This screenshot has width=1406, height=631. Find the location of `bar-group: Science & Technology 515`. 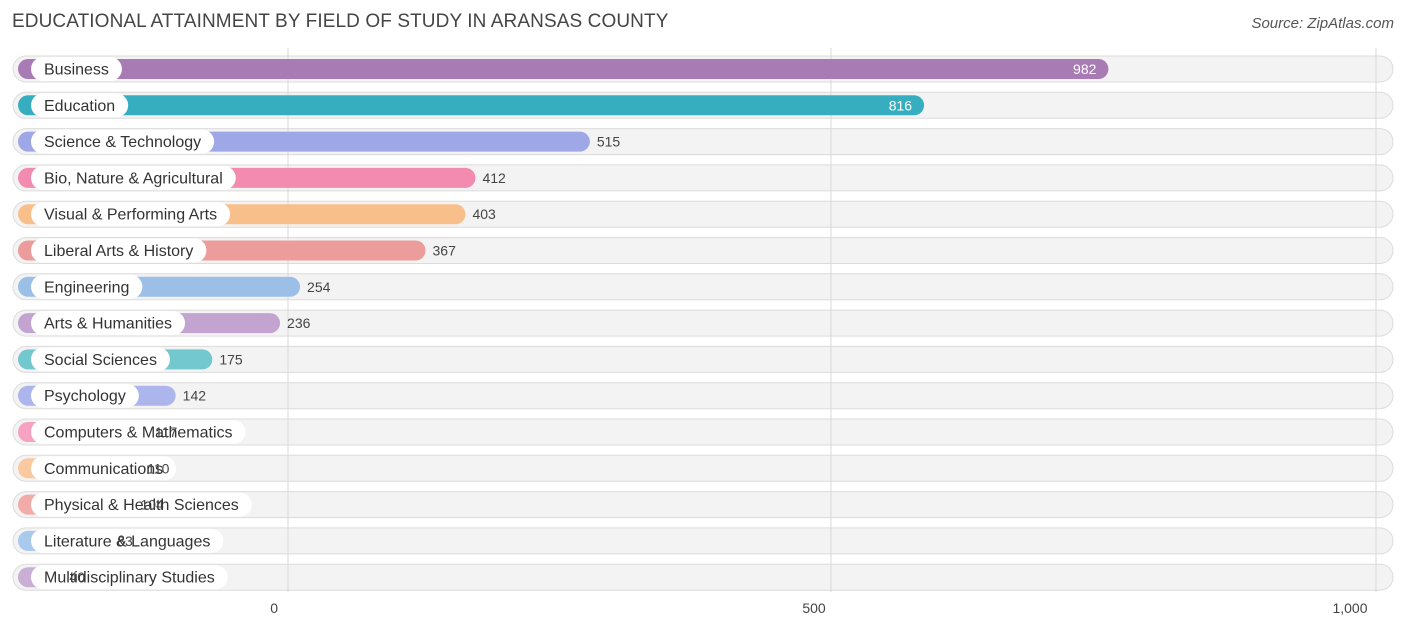

bar-group: Science & Technology 515 is located at coordinates (319, 141).